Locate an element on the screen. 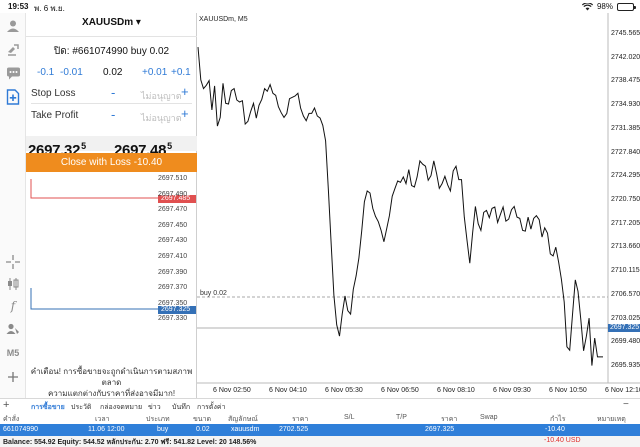 This screenshot has height=447, width=640. cell-time: 11.06 12:00 is located at coordinates (106, 429).